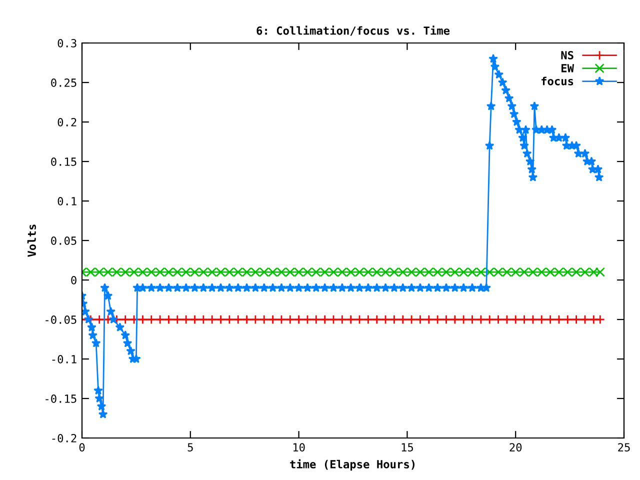  Describe the element at coordinates (299, 447) in the screenshot. I see `x-tick-label: 10` at that location.